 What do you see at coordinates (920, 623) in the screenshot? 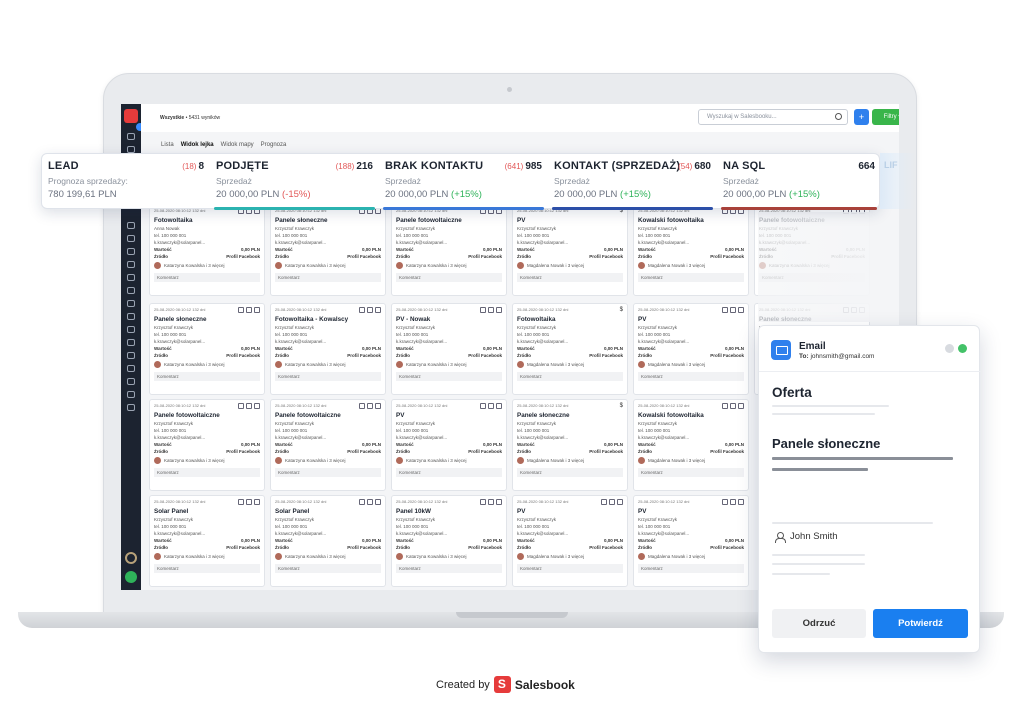
I see `confirm-button: Potwierdź` at bounding box center [920, 623].